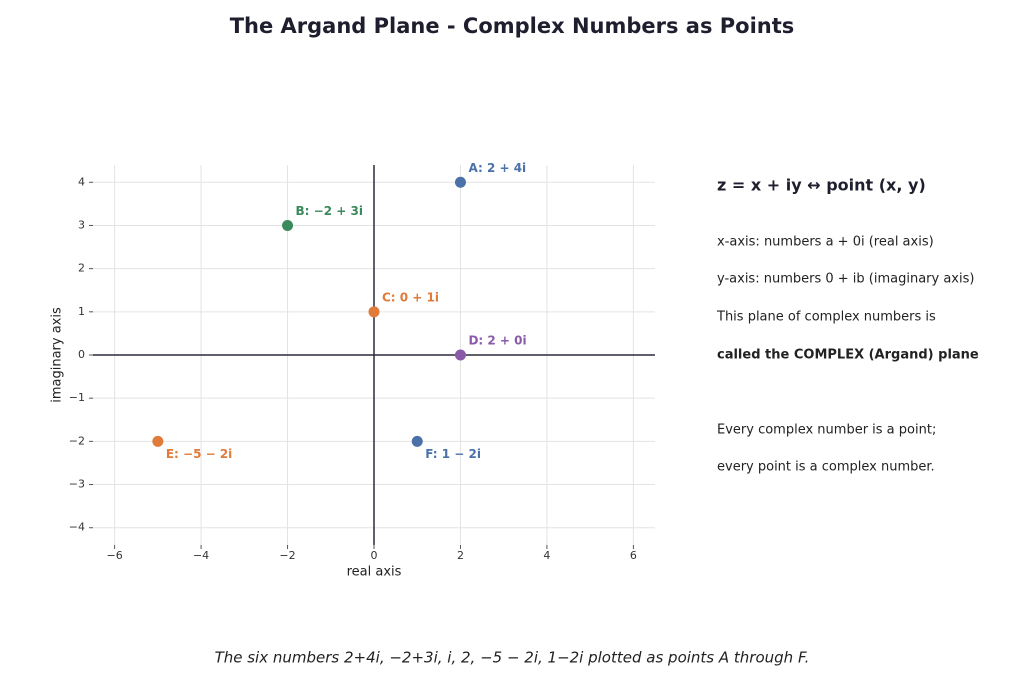 The width and height of the screenshot is (1024, 683). What do you see at coordinates (453, 454) in the screenshot?
I see `point-label: F: 1 − 2i` at bounding box center [453, 454].